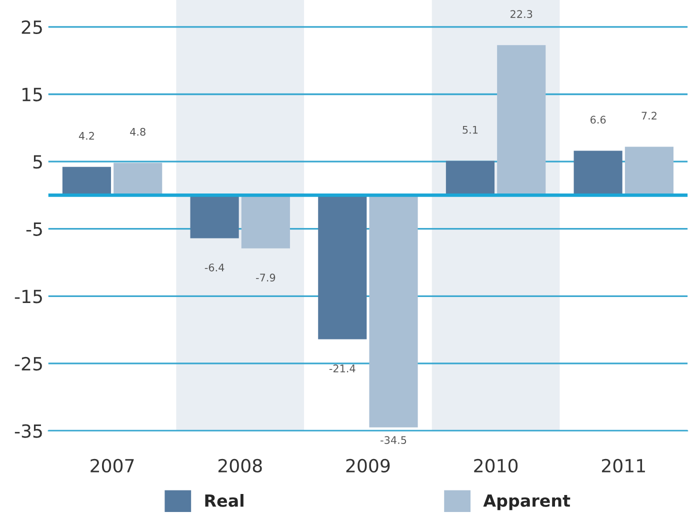 The image size is (691, 519). What do you see at coordinates (112, 465) in the screenshot?
I see `x-tick-label: 2007` at bounding box center [112, 465].